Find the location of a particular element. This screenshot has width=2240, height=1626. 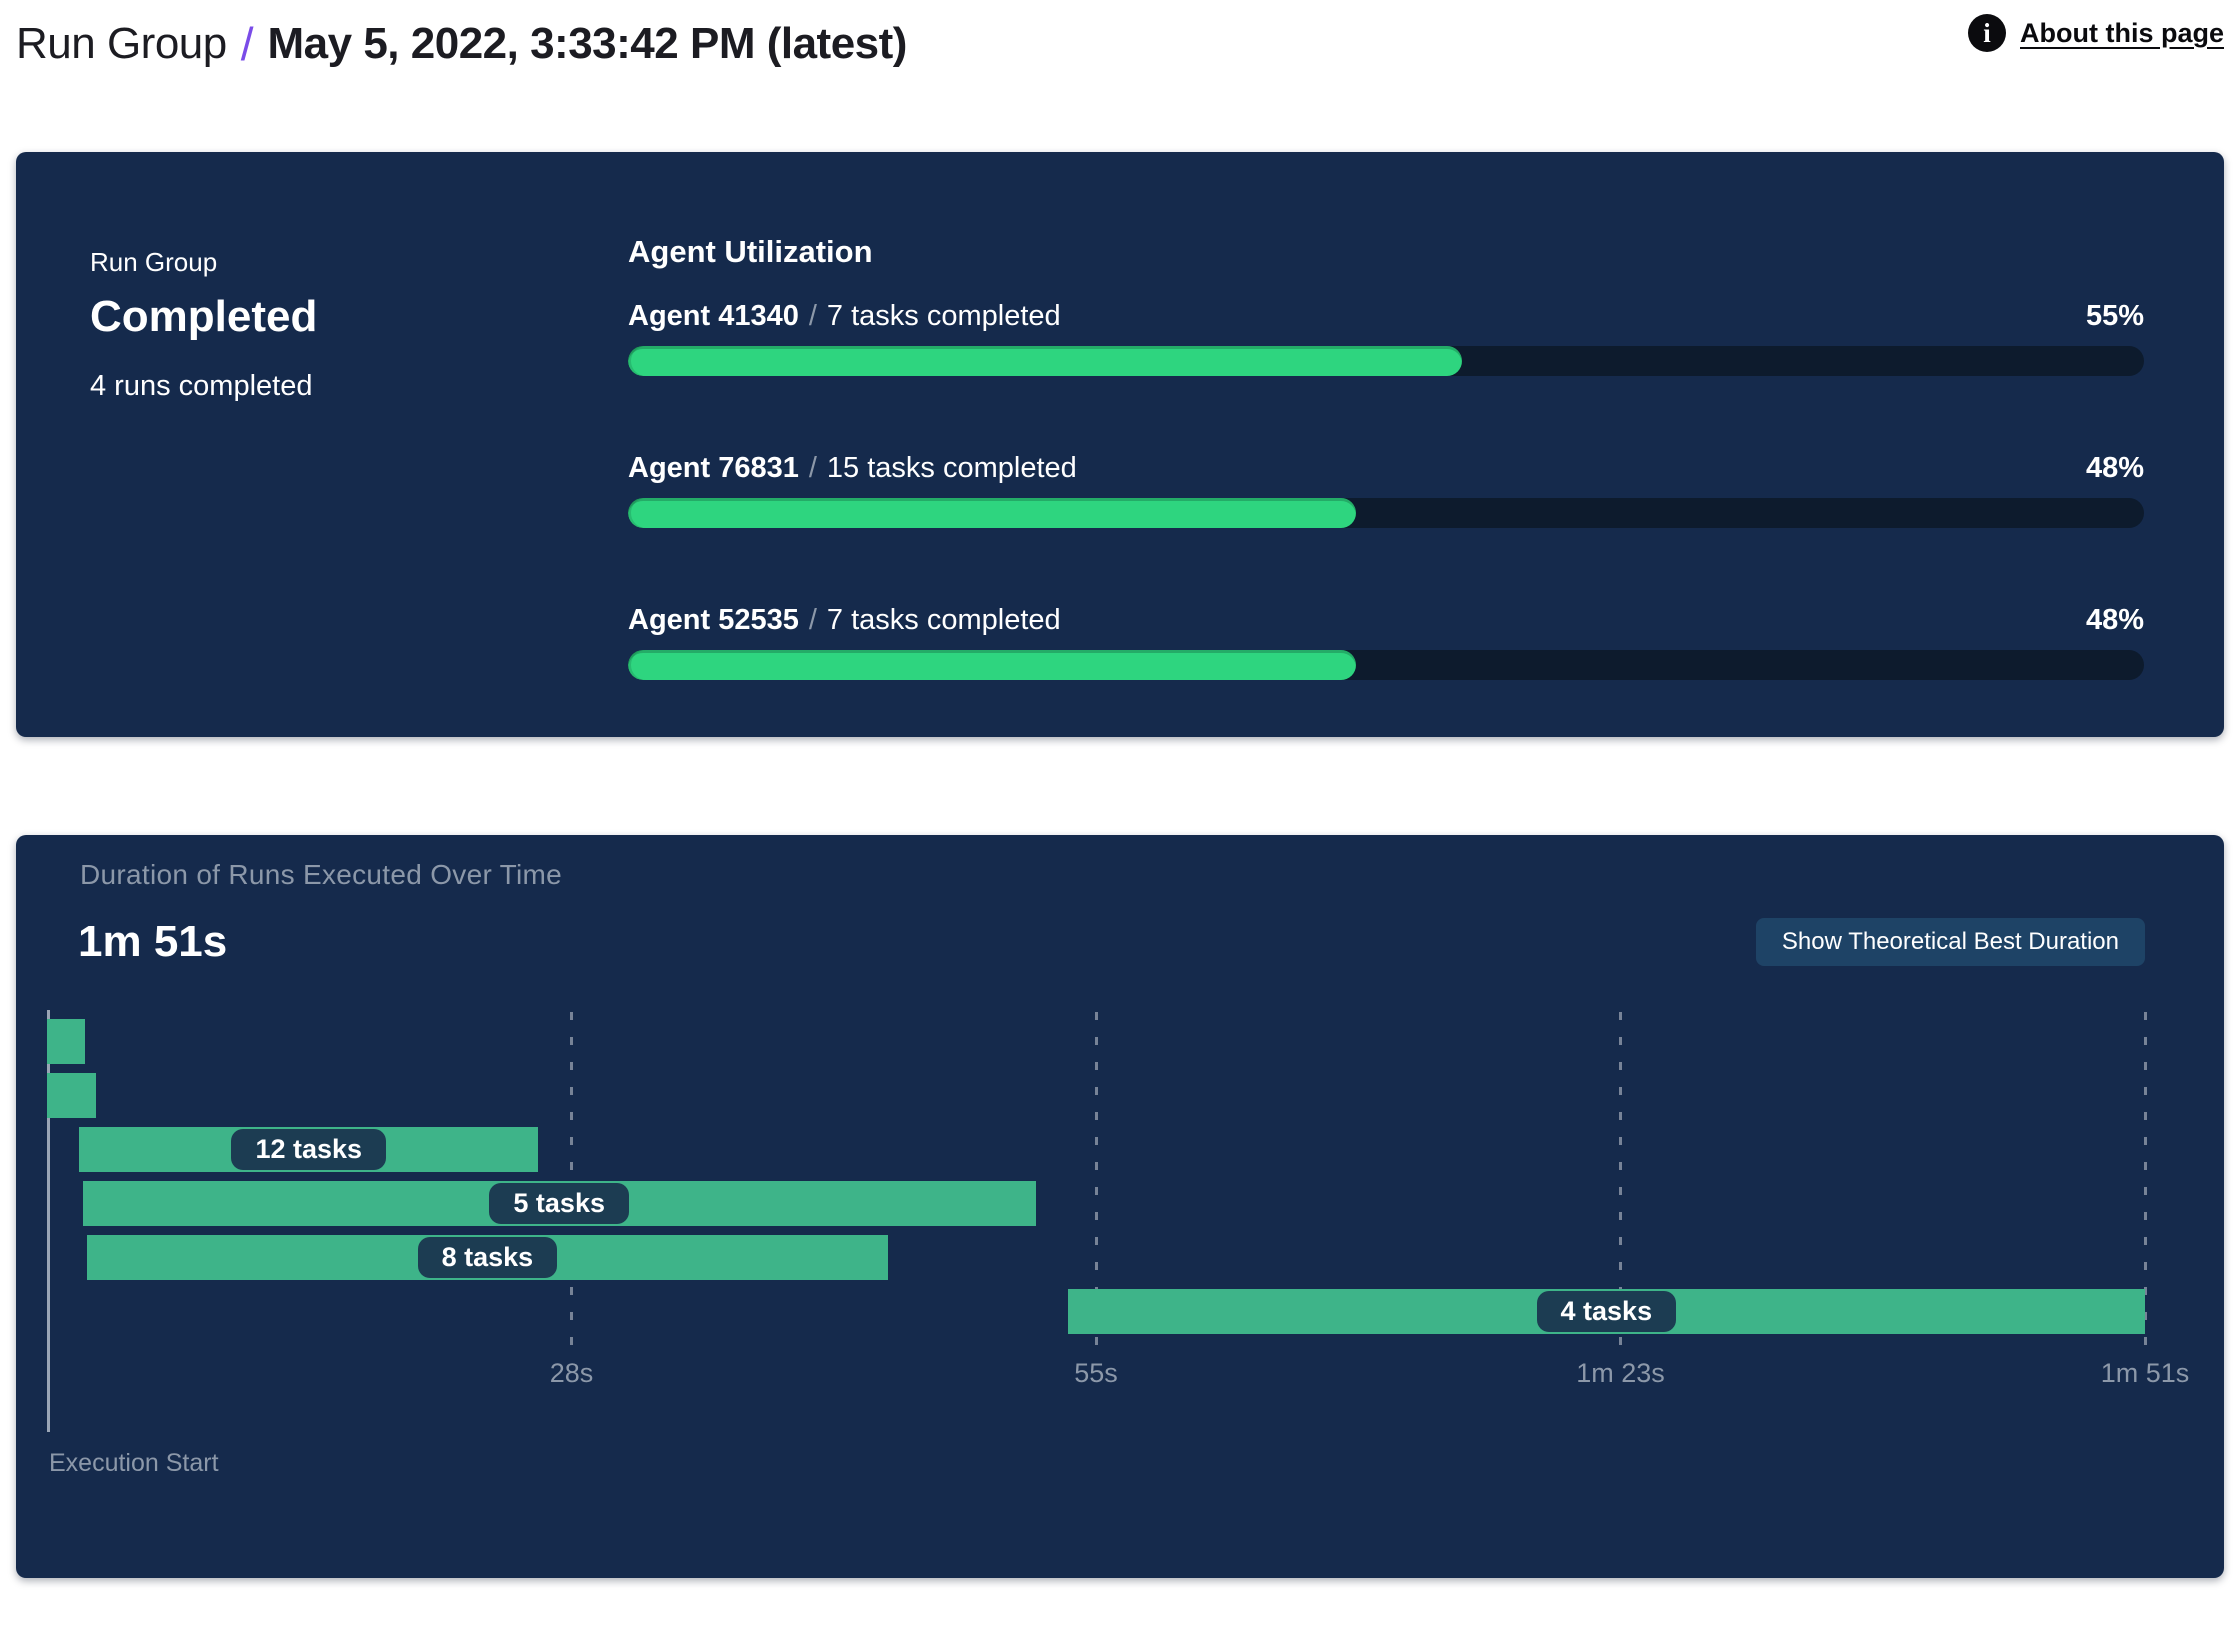

agent-name: Agent 76831 is located at coordinates (713, 468).